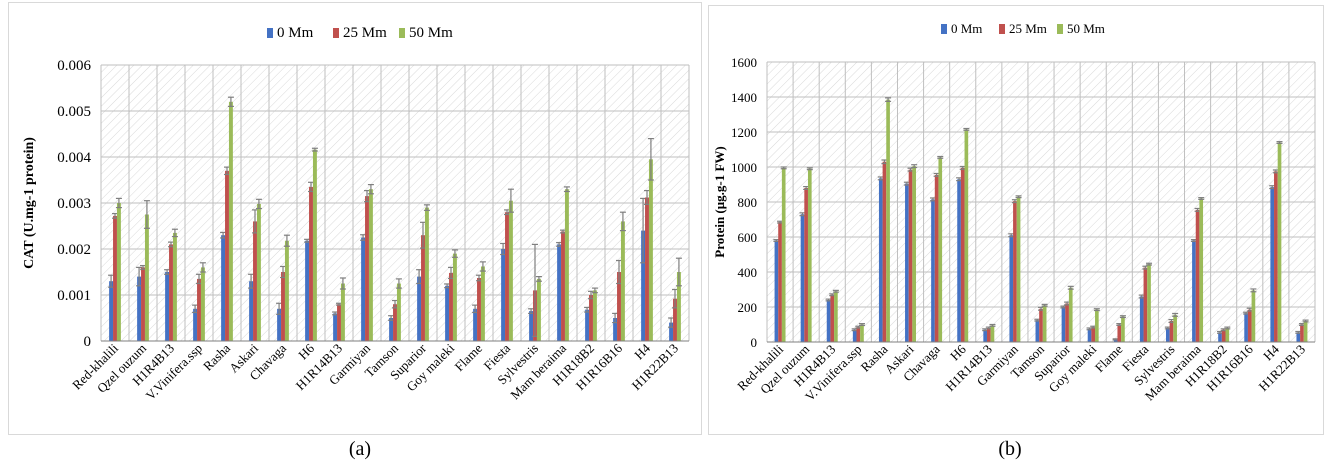 This screenshot has height=464, width=1327. What do you see at coordinates (719, 201) in the screenshot?
I see `y-axis-title: Protein (μg.g-1 FW)` at bounding box center [719, 201].